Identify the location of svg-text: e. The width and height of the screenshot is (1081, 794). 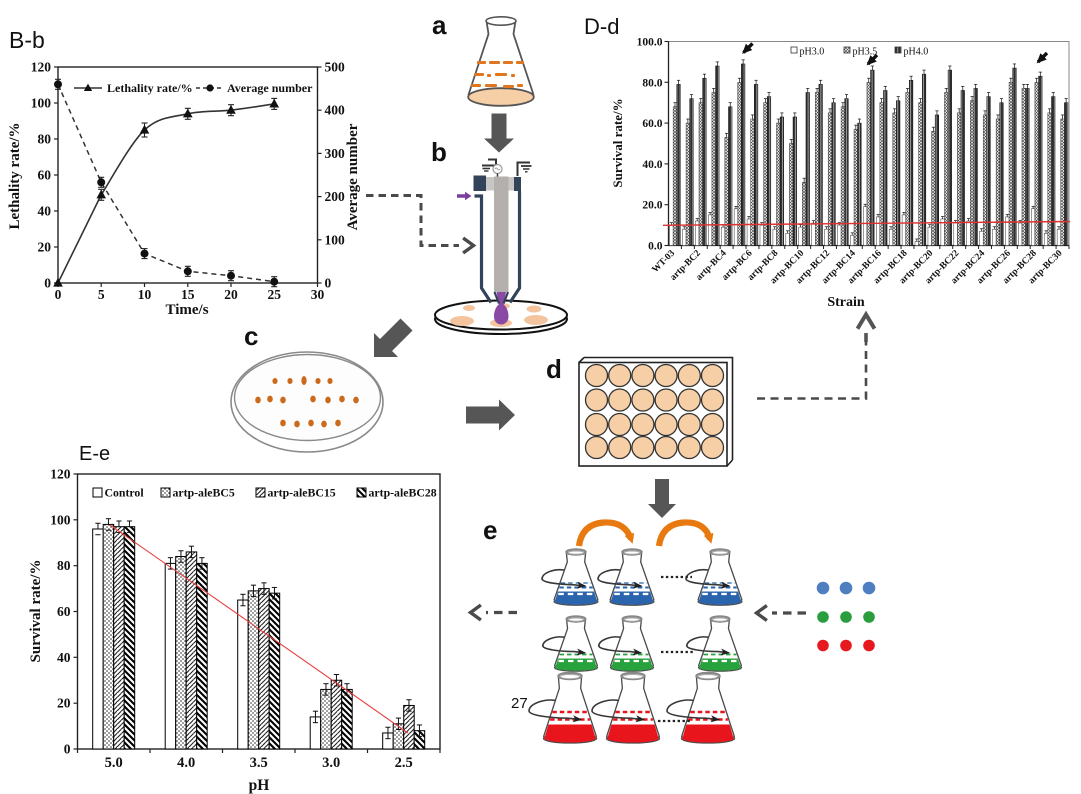
(490, 530).